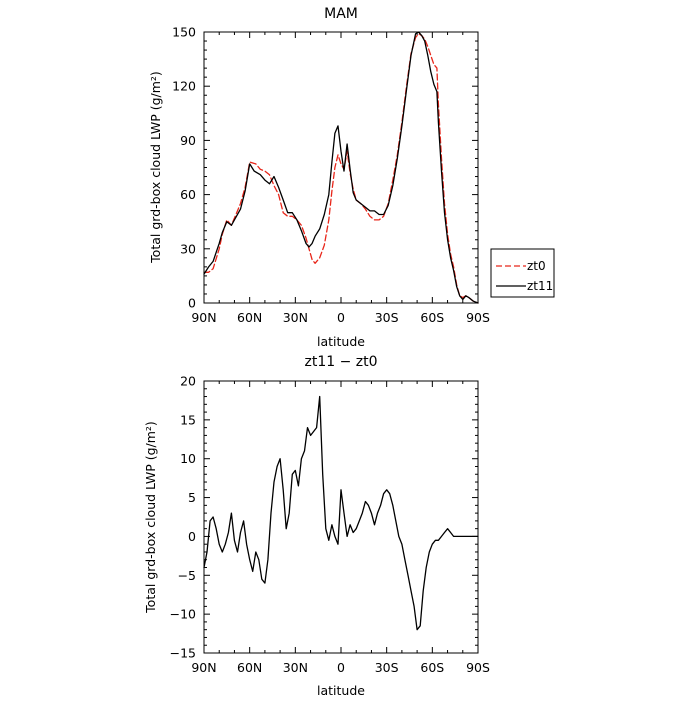 The width and height of the screenshot is (700, 705). What do you see at coordinates (192, 497) in the screenshot?
I see `y-tick-label: 5` at bounding box center [192, 497].